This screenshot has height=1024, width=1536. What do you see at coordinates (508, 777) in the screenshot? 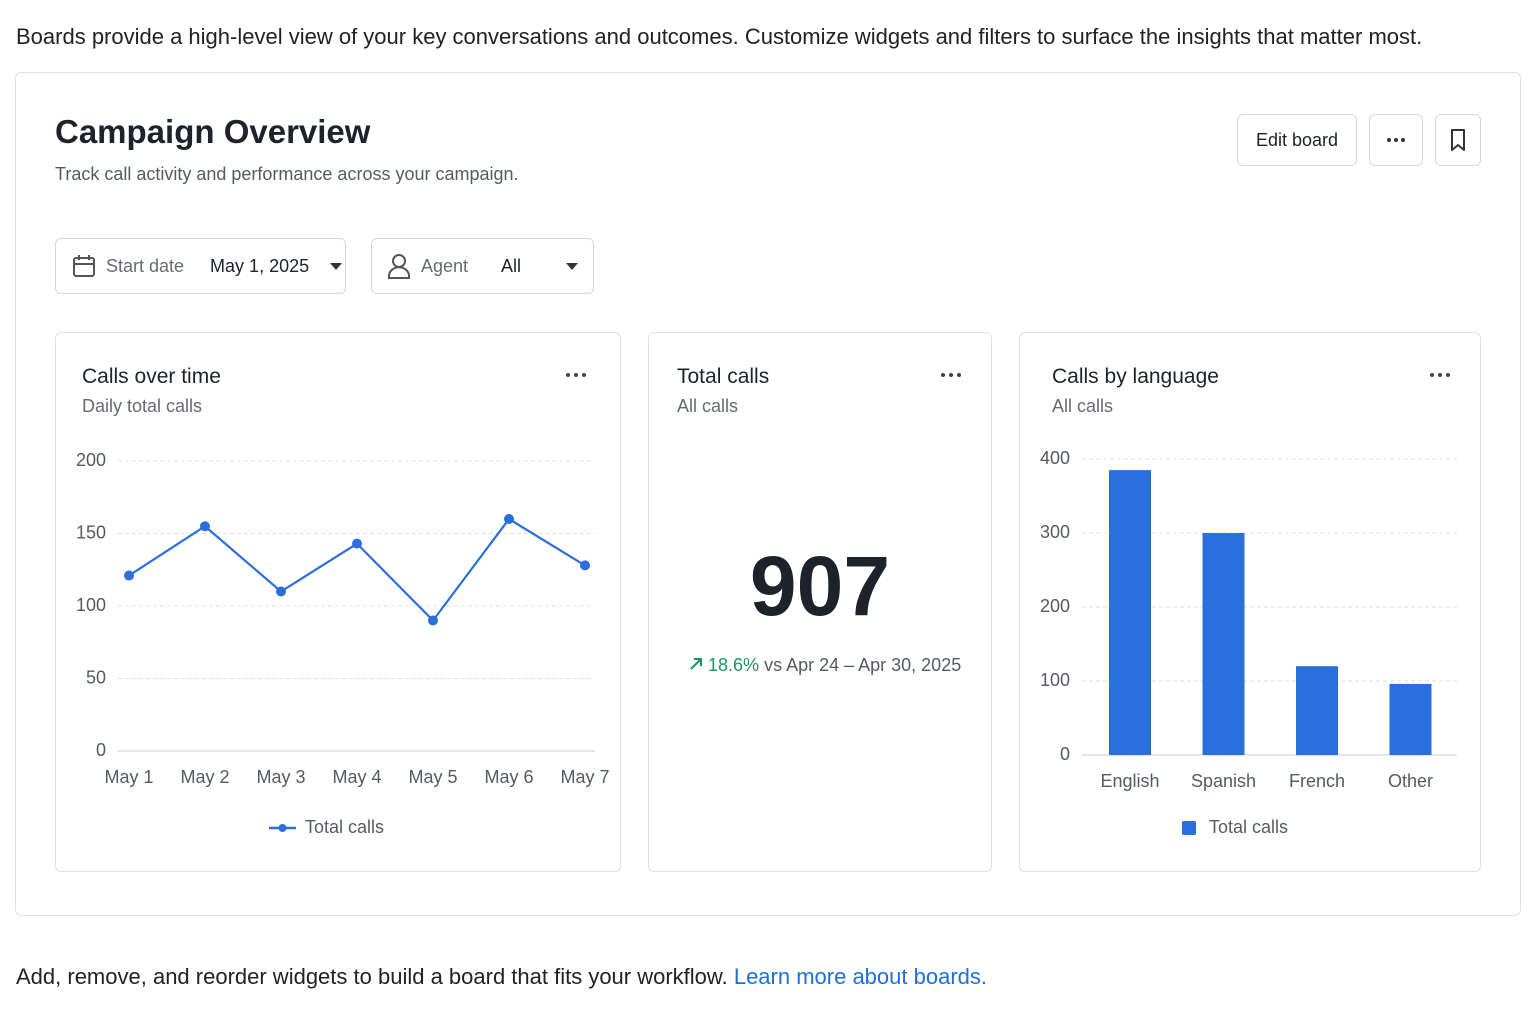
I see `x-tick-label: May 6` at bounding box center [508, 777].